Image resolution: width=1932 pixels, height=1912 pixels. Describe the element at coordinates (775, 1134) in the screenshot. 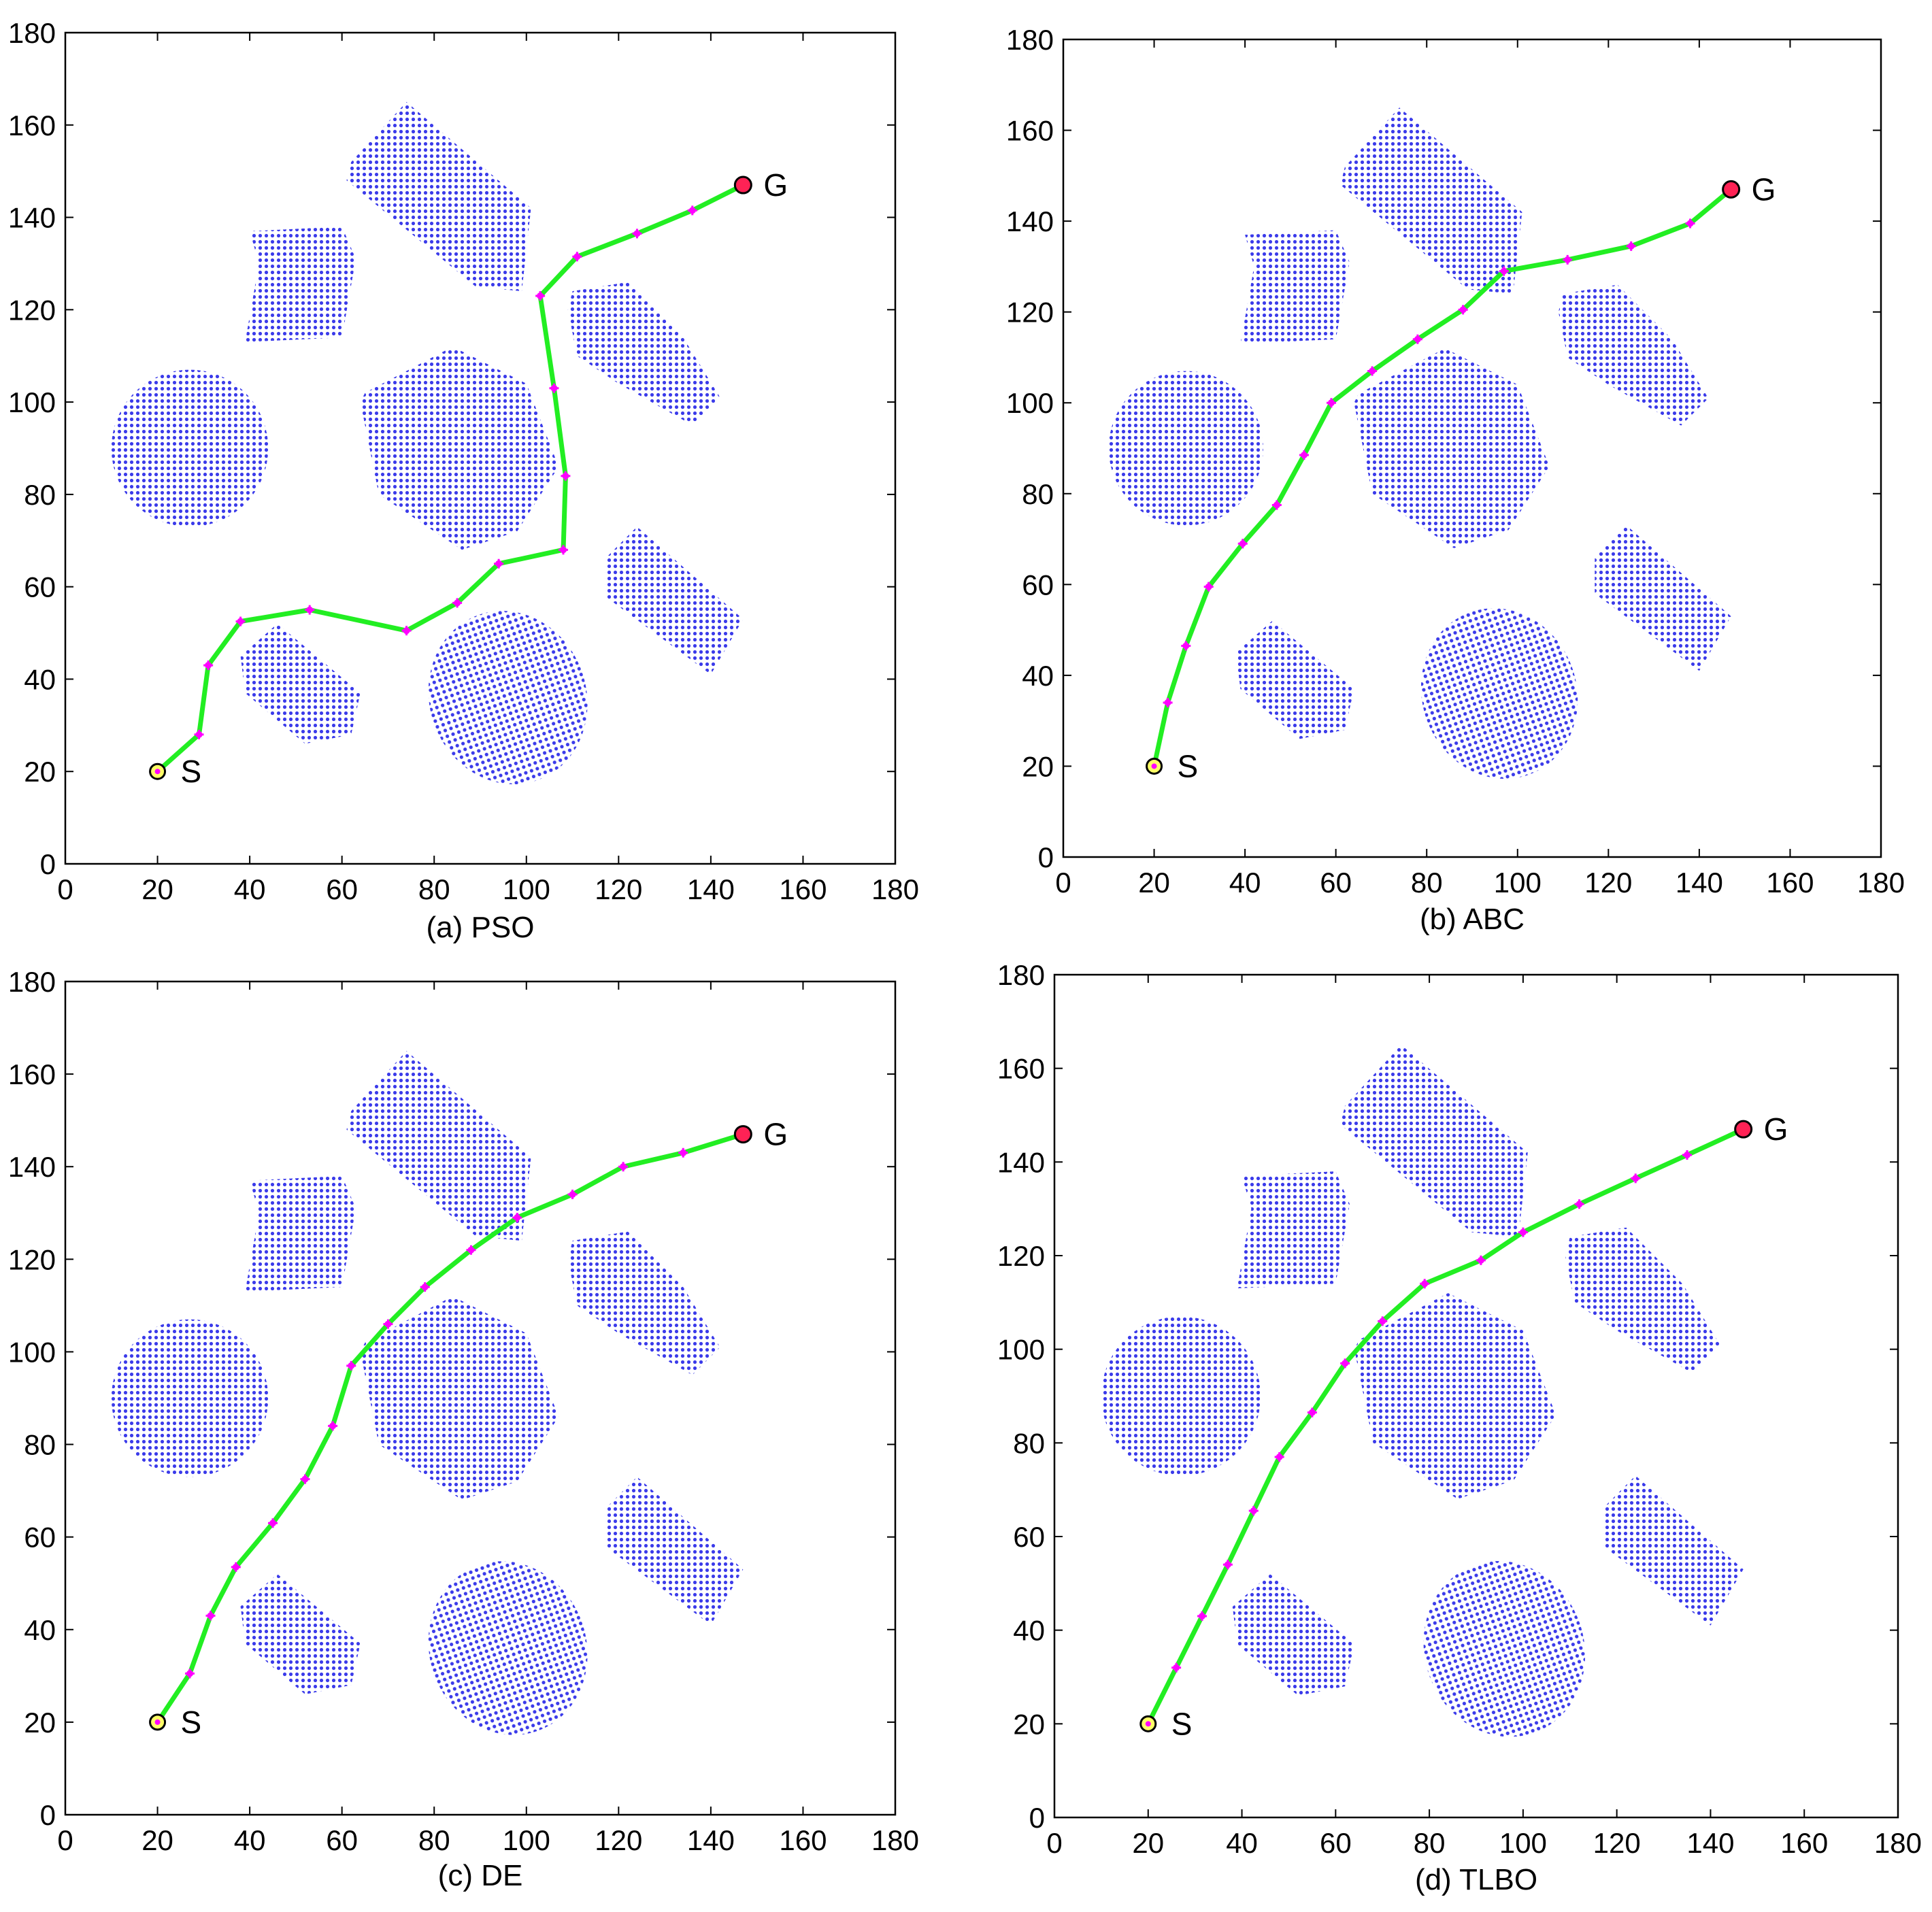

I see `goal-label: G` at that location.